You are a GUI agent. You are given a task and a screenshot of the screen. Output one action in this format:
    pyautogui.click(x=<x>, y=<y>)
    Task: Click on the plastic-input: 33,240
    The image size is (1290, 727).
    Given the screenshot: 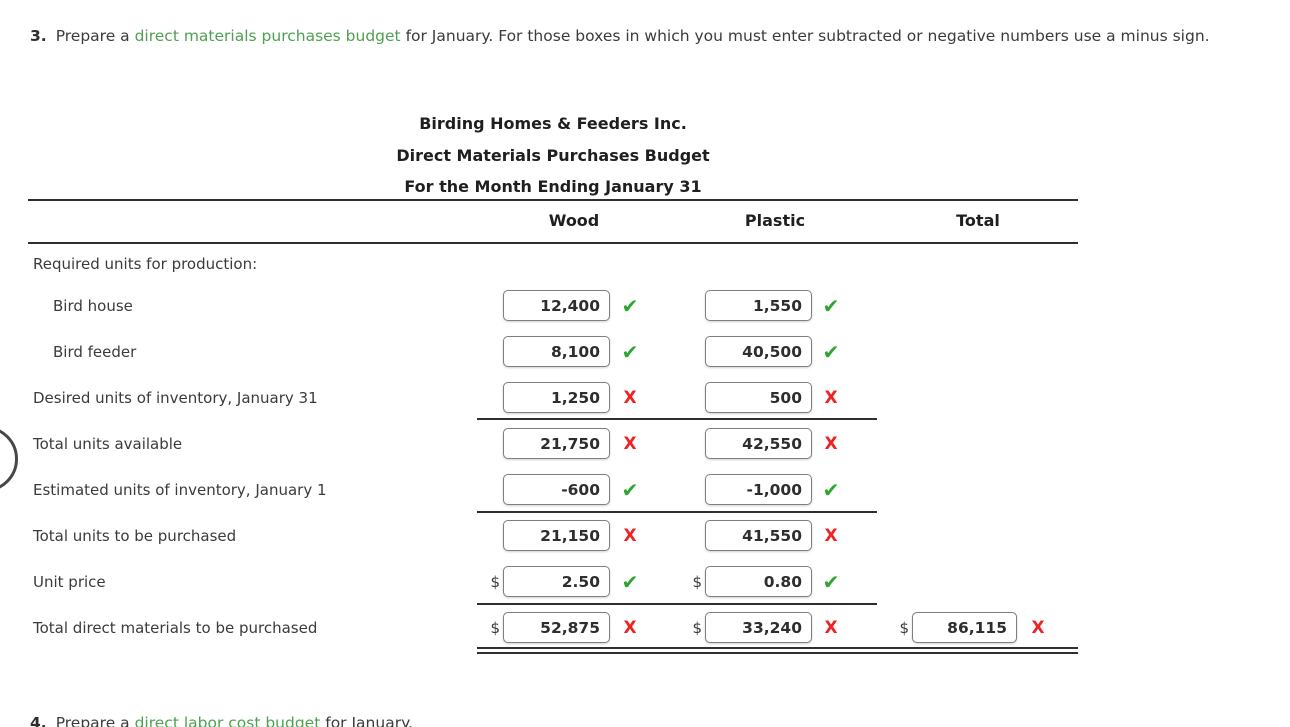 What is the action you would take?
    pyautogui.click(x=758, y=627)
    